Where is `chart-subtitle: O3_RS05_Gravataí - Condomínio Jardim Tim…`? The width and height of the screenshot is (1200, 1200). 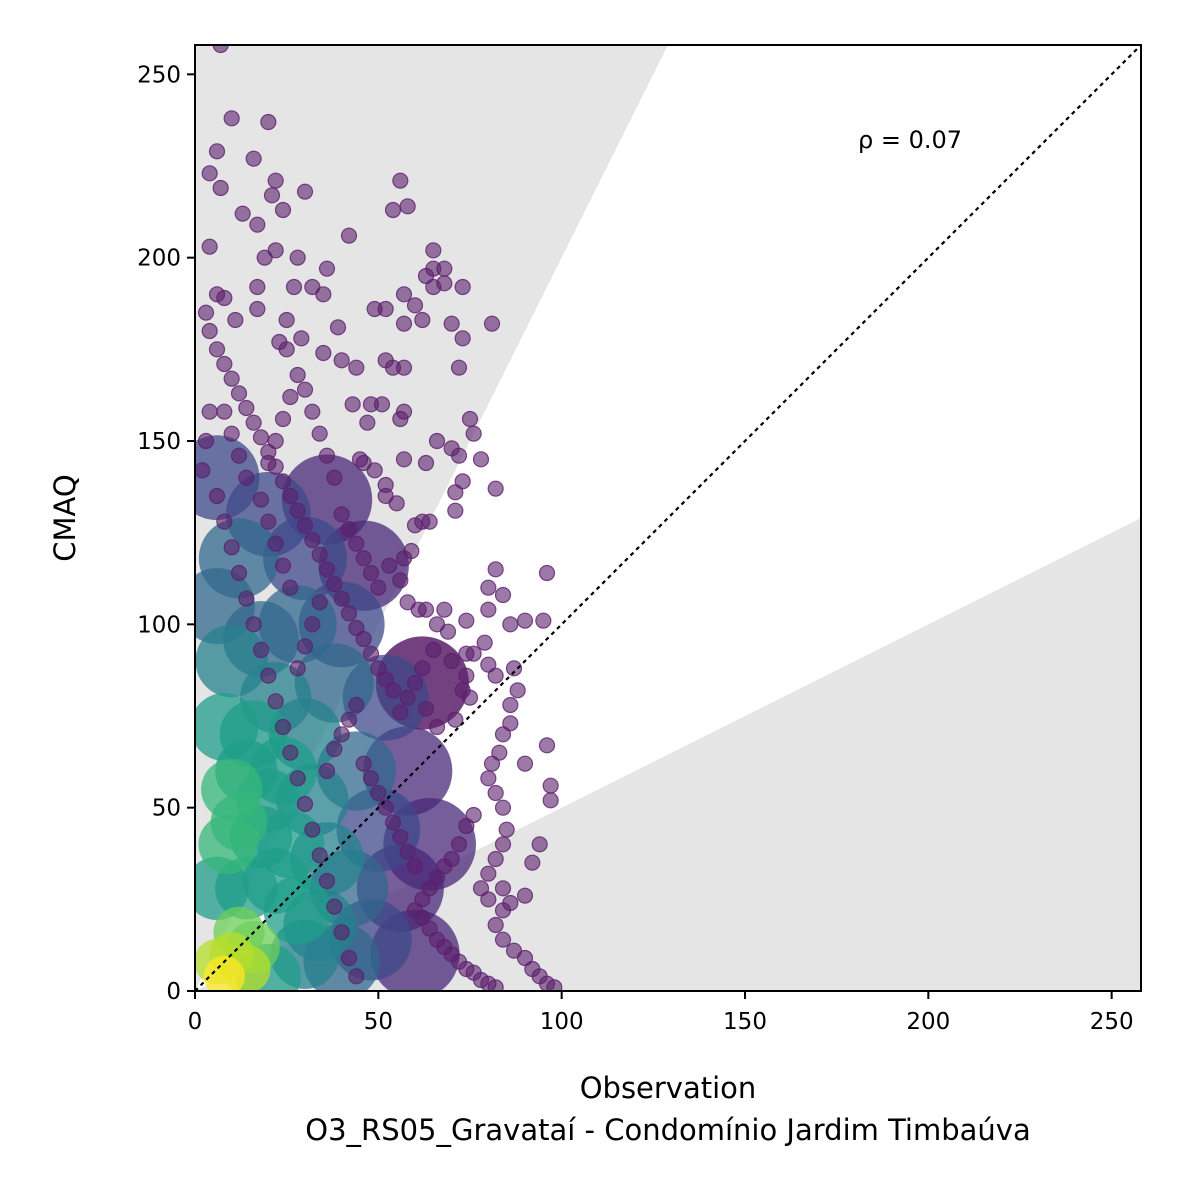 chart-subtitle: O3_RS05_Gravataí - Condomínio Jardim Tim… is located at coordinates (667, 1130).